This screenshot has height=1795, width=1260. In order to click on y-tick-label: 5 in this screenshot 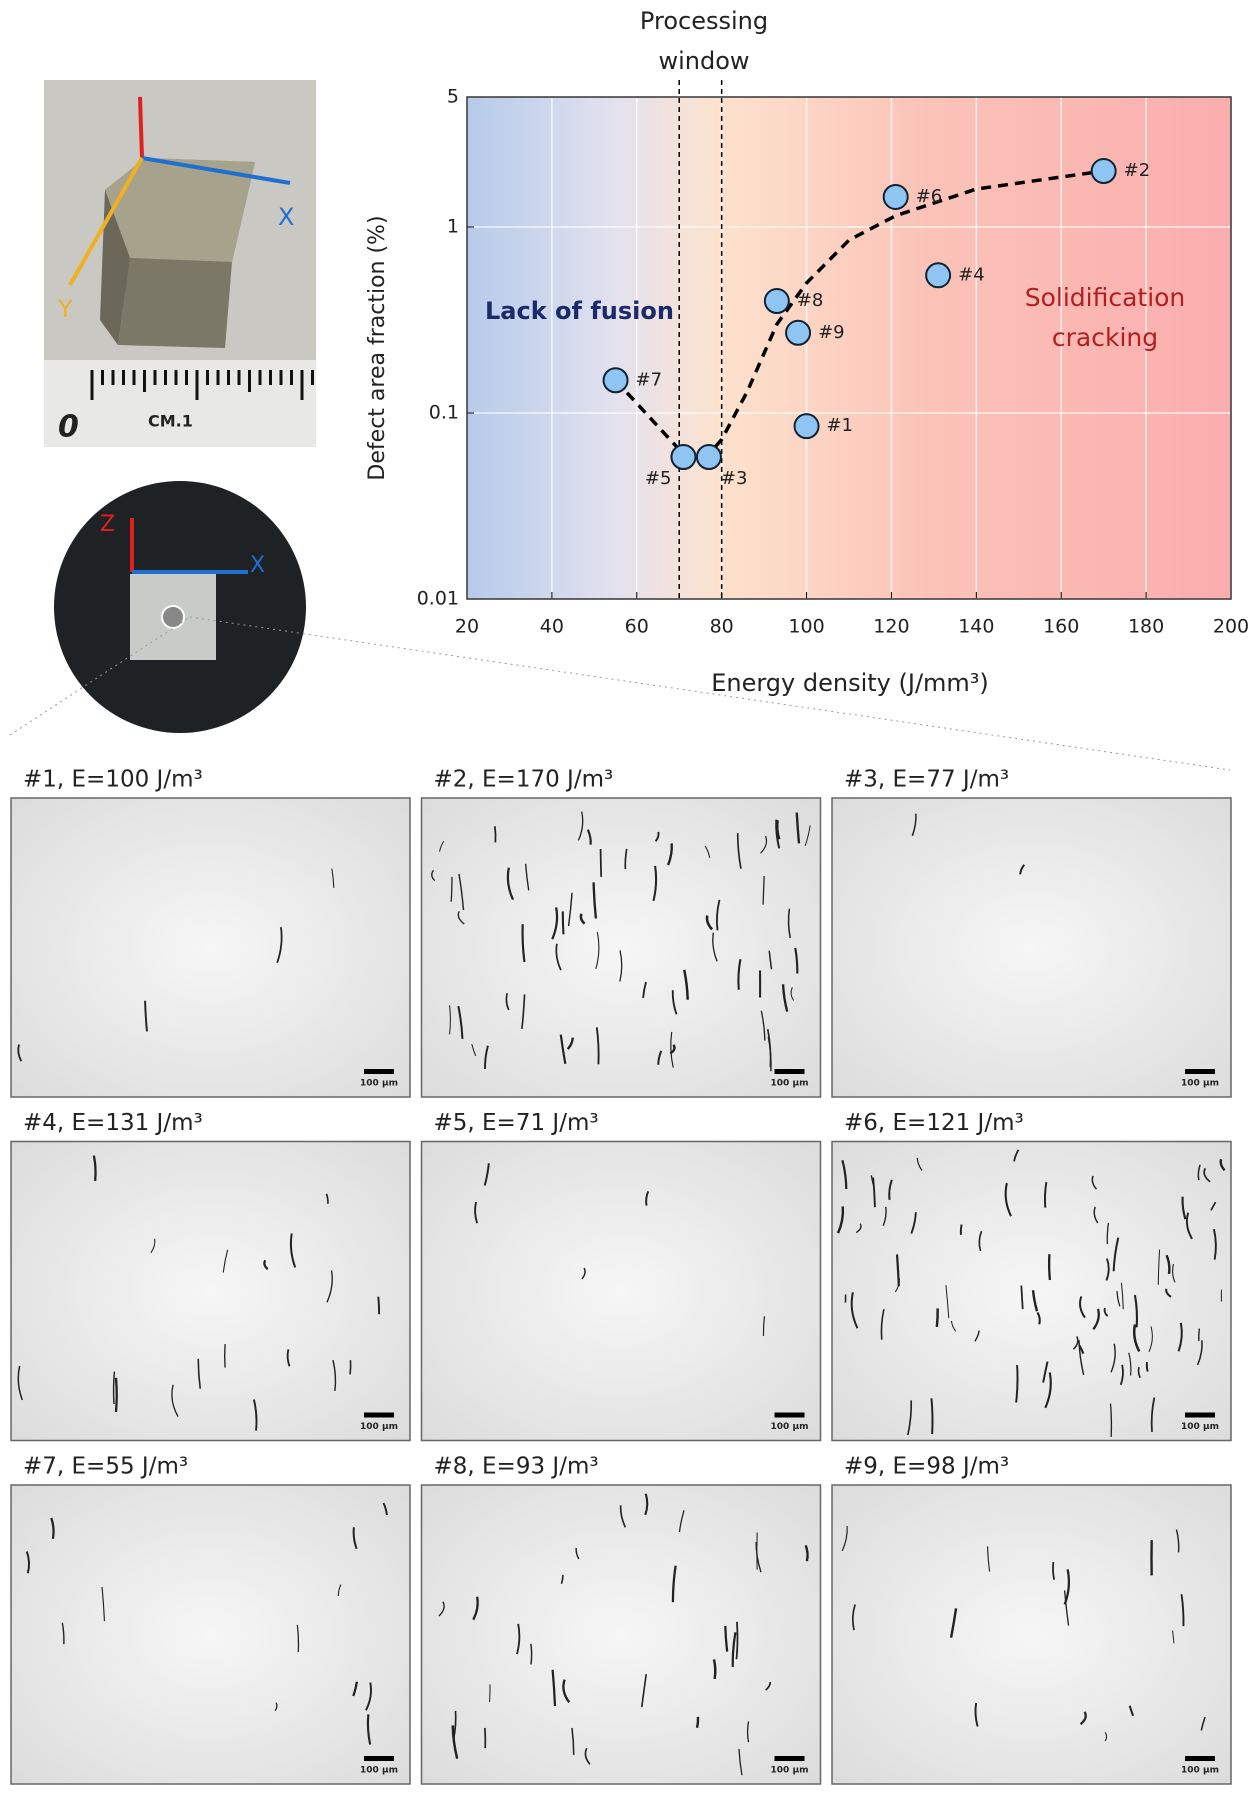, I will do `click(453, 97)`.